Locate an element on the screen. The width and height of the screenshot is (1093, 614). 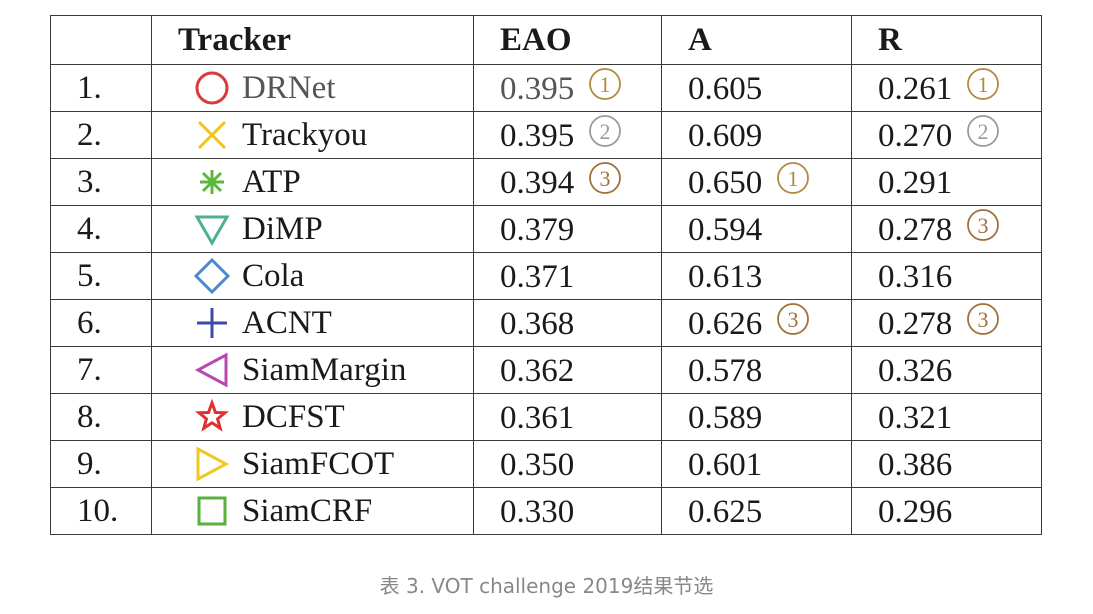
r-cell: 0.291 is located at coordinates (946, 182).